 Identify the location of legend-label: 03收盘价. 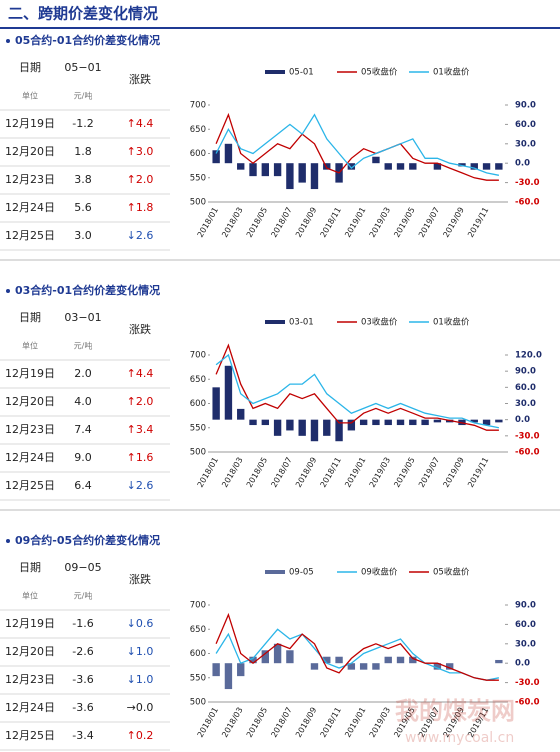
(379, 322).